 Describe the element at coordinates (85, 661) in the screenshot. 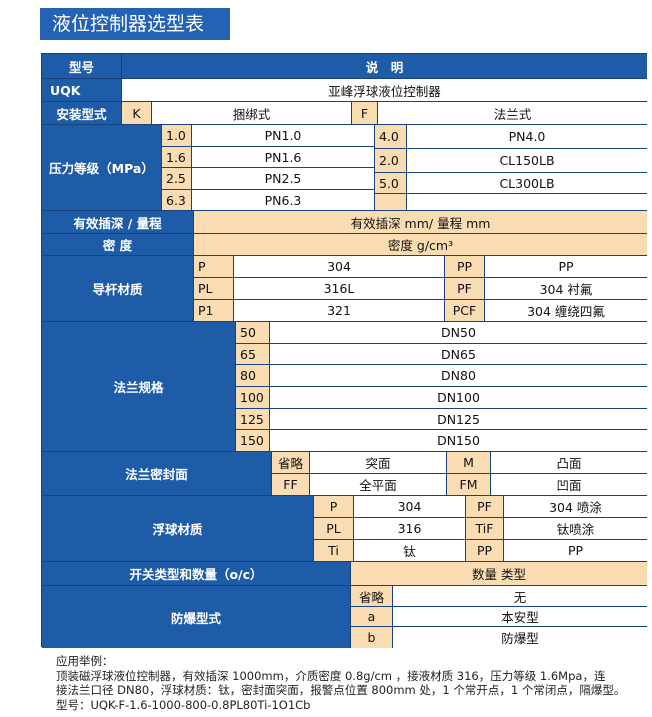

I see `example-heading: 应用举例：` at that location.